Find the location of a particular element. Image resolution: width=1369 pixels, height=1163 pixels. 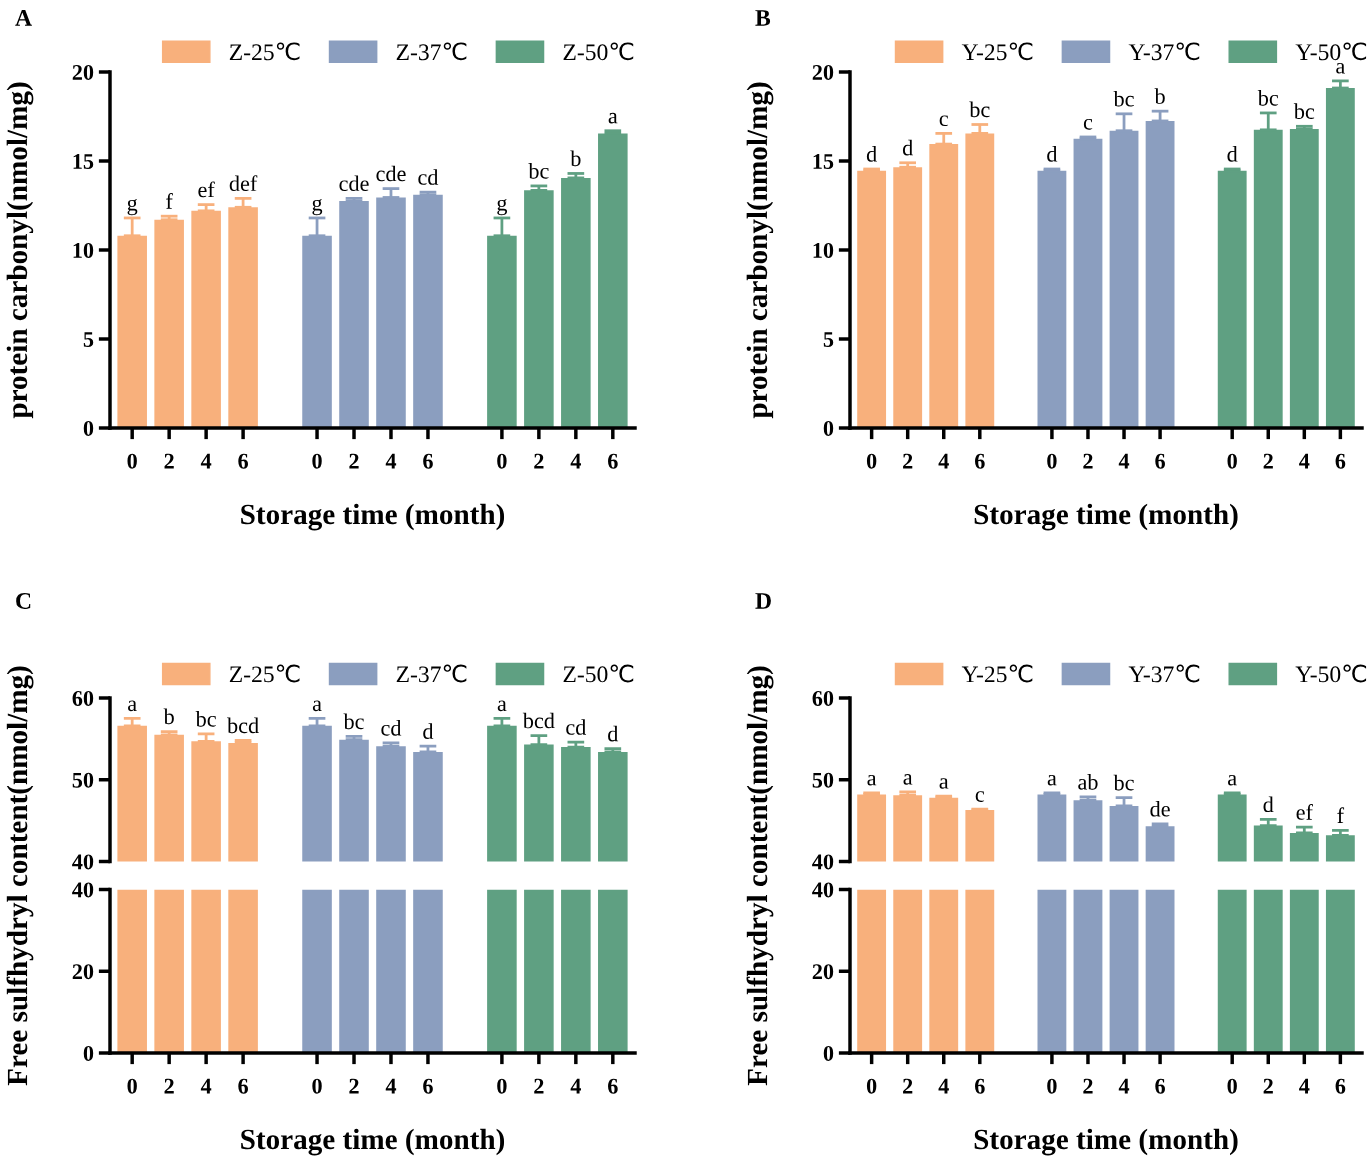

data-label: cde is located at coordinates (391, 173).